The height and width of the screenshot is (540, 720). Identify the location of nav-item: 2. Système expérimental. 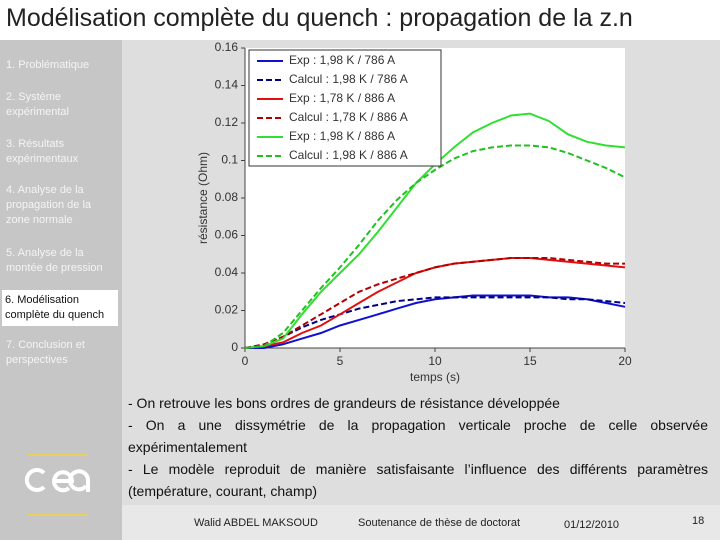
(37, 104).